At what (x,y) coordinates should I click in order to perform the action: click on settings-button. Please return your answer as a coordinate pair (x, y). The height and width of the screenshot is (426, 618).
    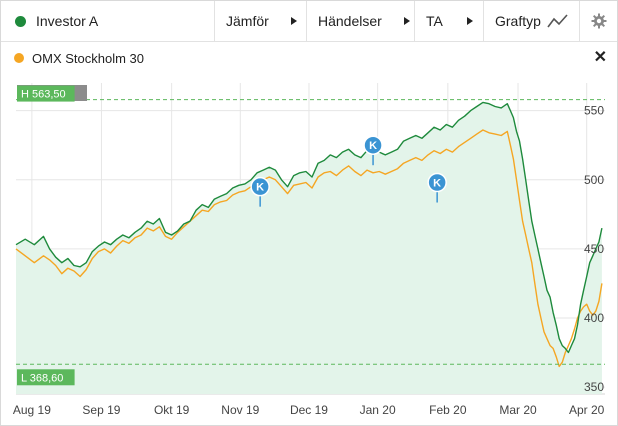
    Looking at the image, I should click on (598, 21).